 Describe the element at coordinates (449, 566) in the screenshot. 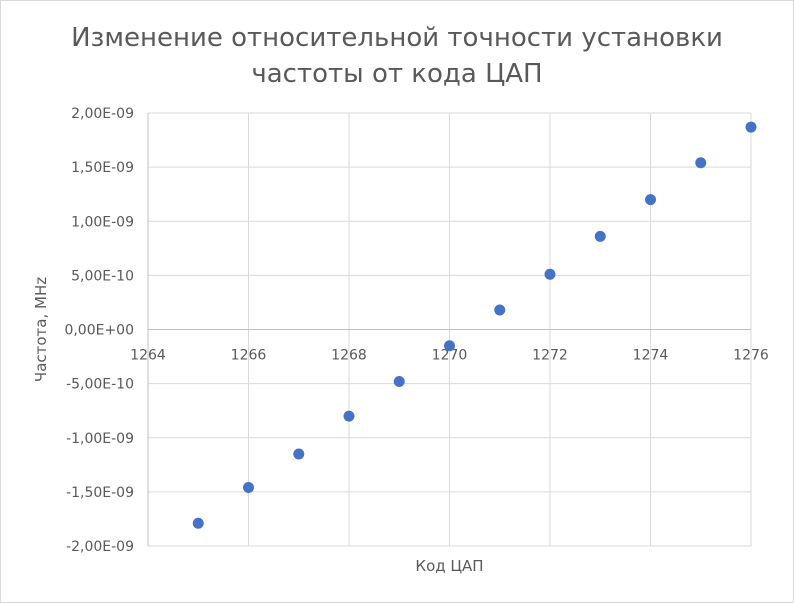

I see `x-axis-label: Код ЦАП` at that location.